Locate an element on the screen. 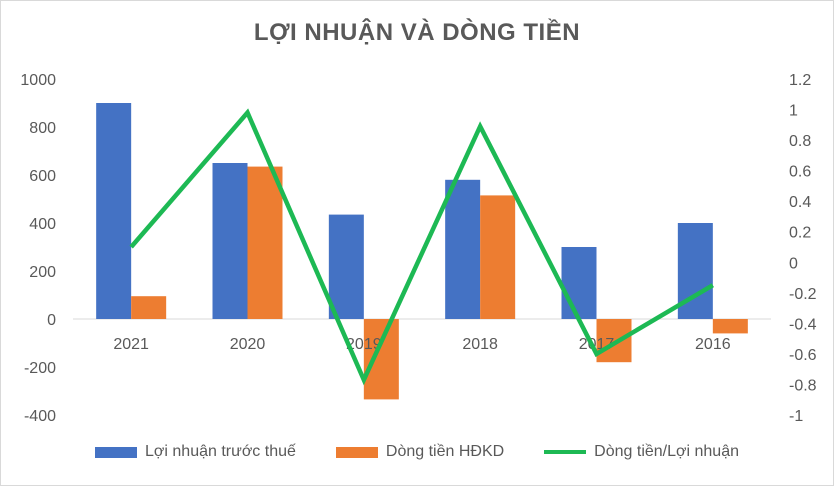 The height and width of the screenshot is (486, 834). left-tick-label: -400 is located at coordinates (40, 416).